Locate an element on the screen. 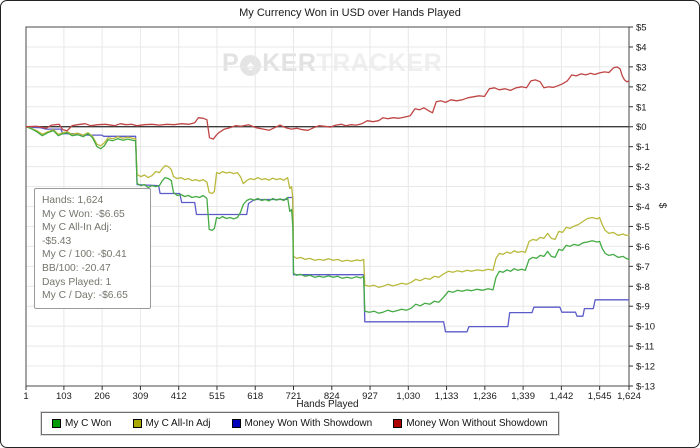 The height and width of the screenshot is (448, 700). x-tick-label: 721 is located at coordinates (294, 396).